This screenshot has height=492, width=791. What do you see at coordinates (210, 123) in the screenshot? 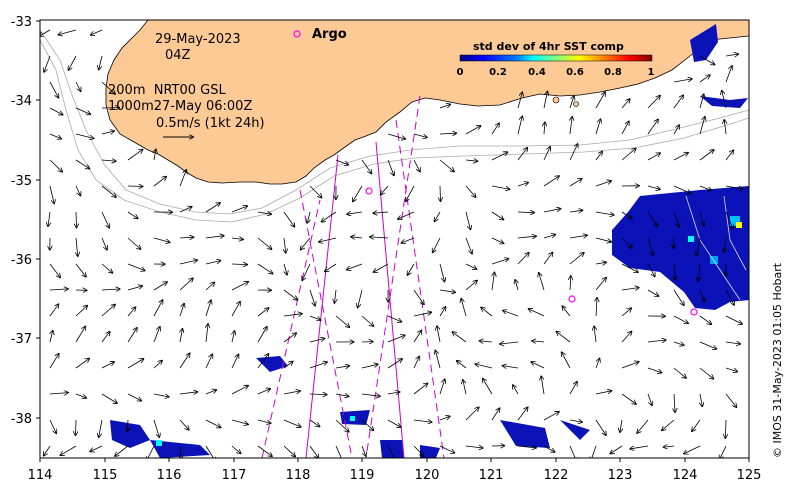
I see `scale-label: 0.5m/s (1kt 24h)` at bounding box center [210, 123].